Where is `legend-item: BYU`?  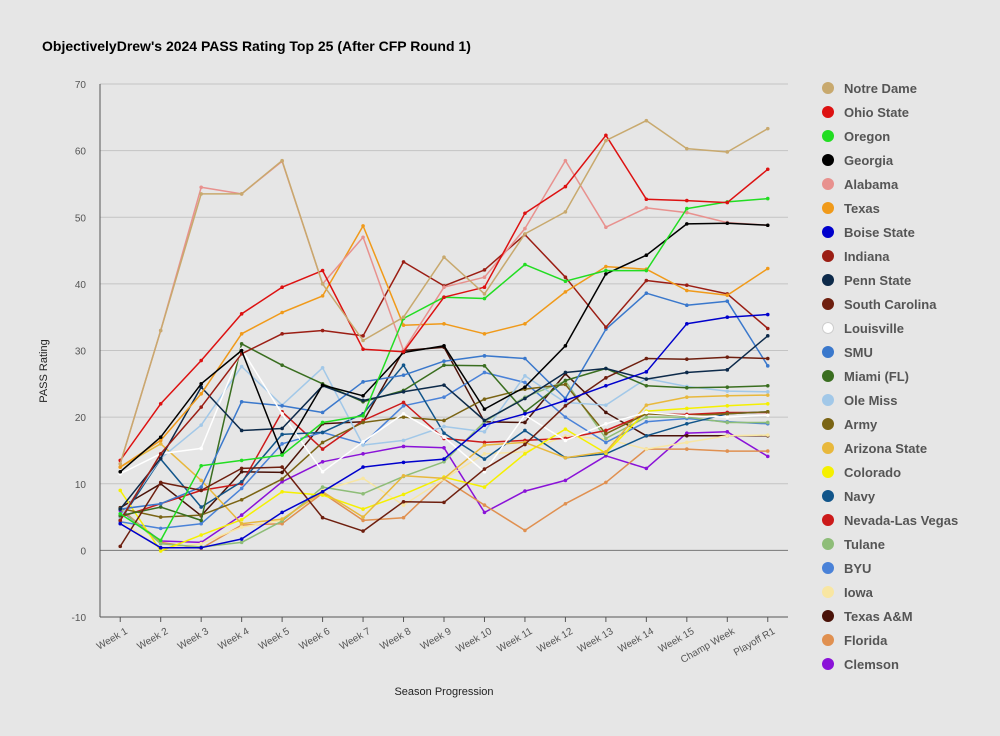
legend-item: BYU is located at coordinates (911, 568).